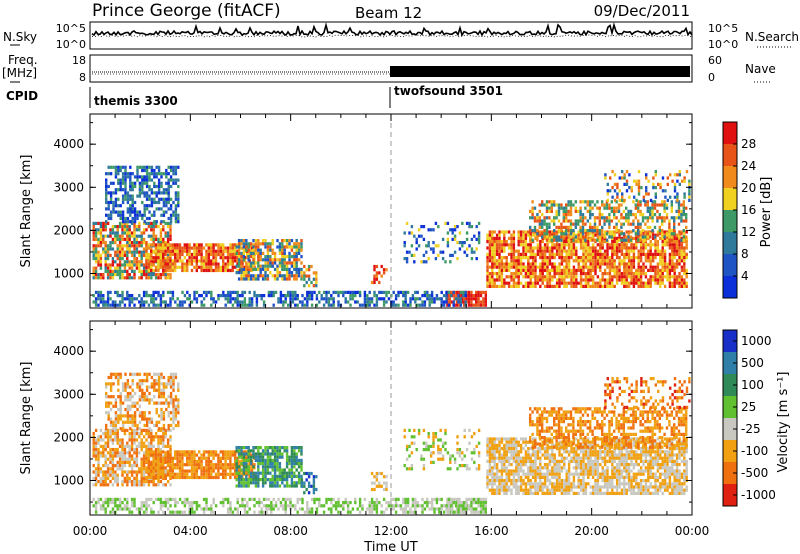  I want to click on beam-title: Beam 12, so click(388, 13).